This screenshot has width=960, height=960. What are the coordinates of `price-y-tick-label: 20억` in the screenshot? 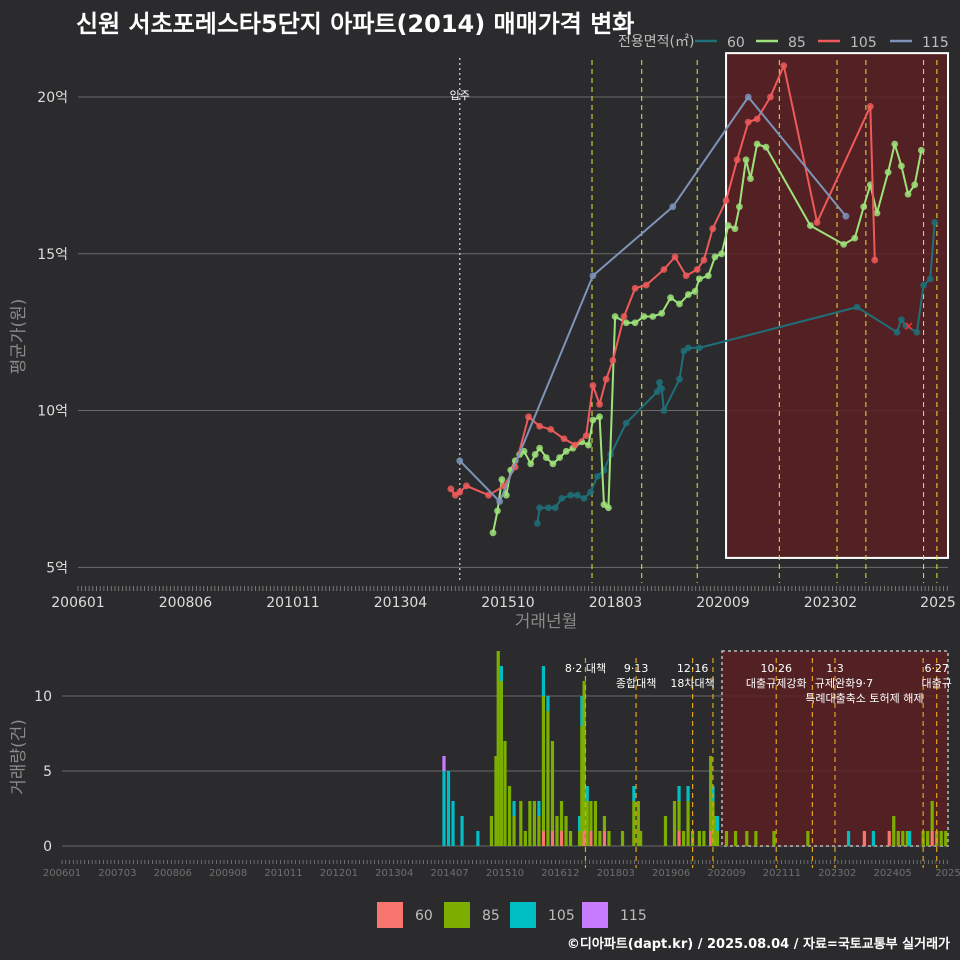 It's located at (52, 98).